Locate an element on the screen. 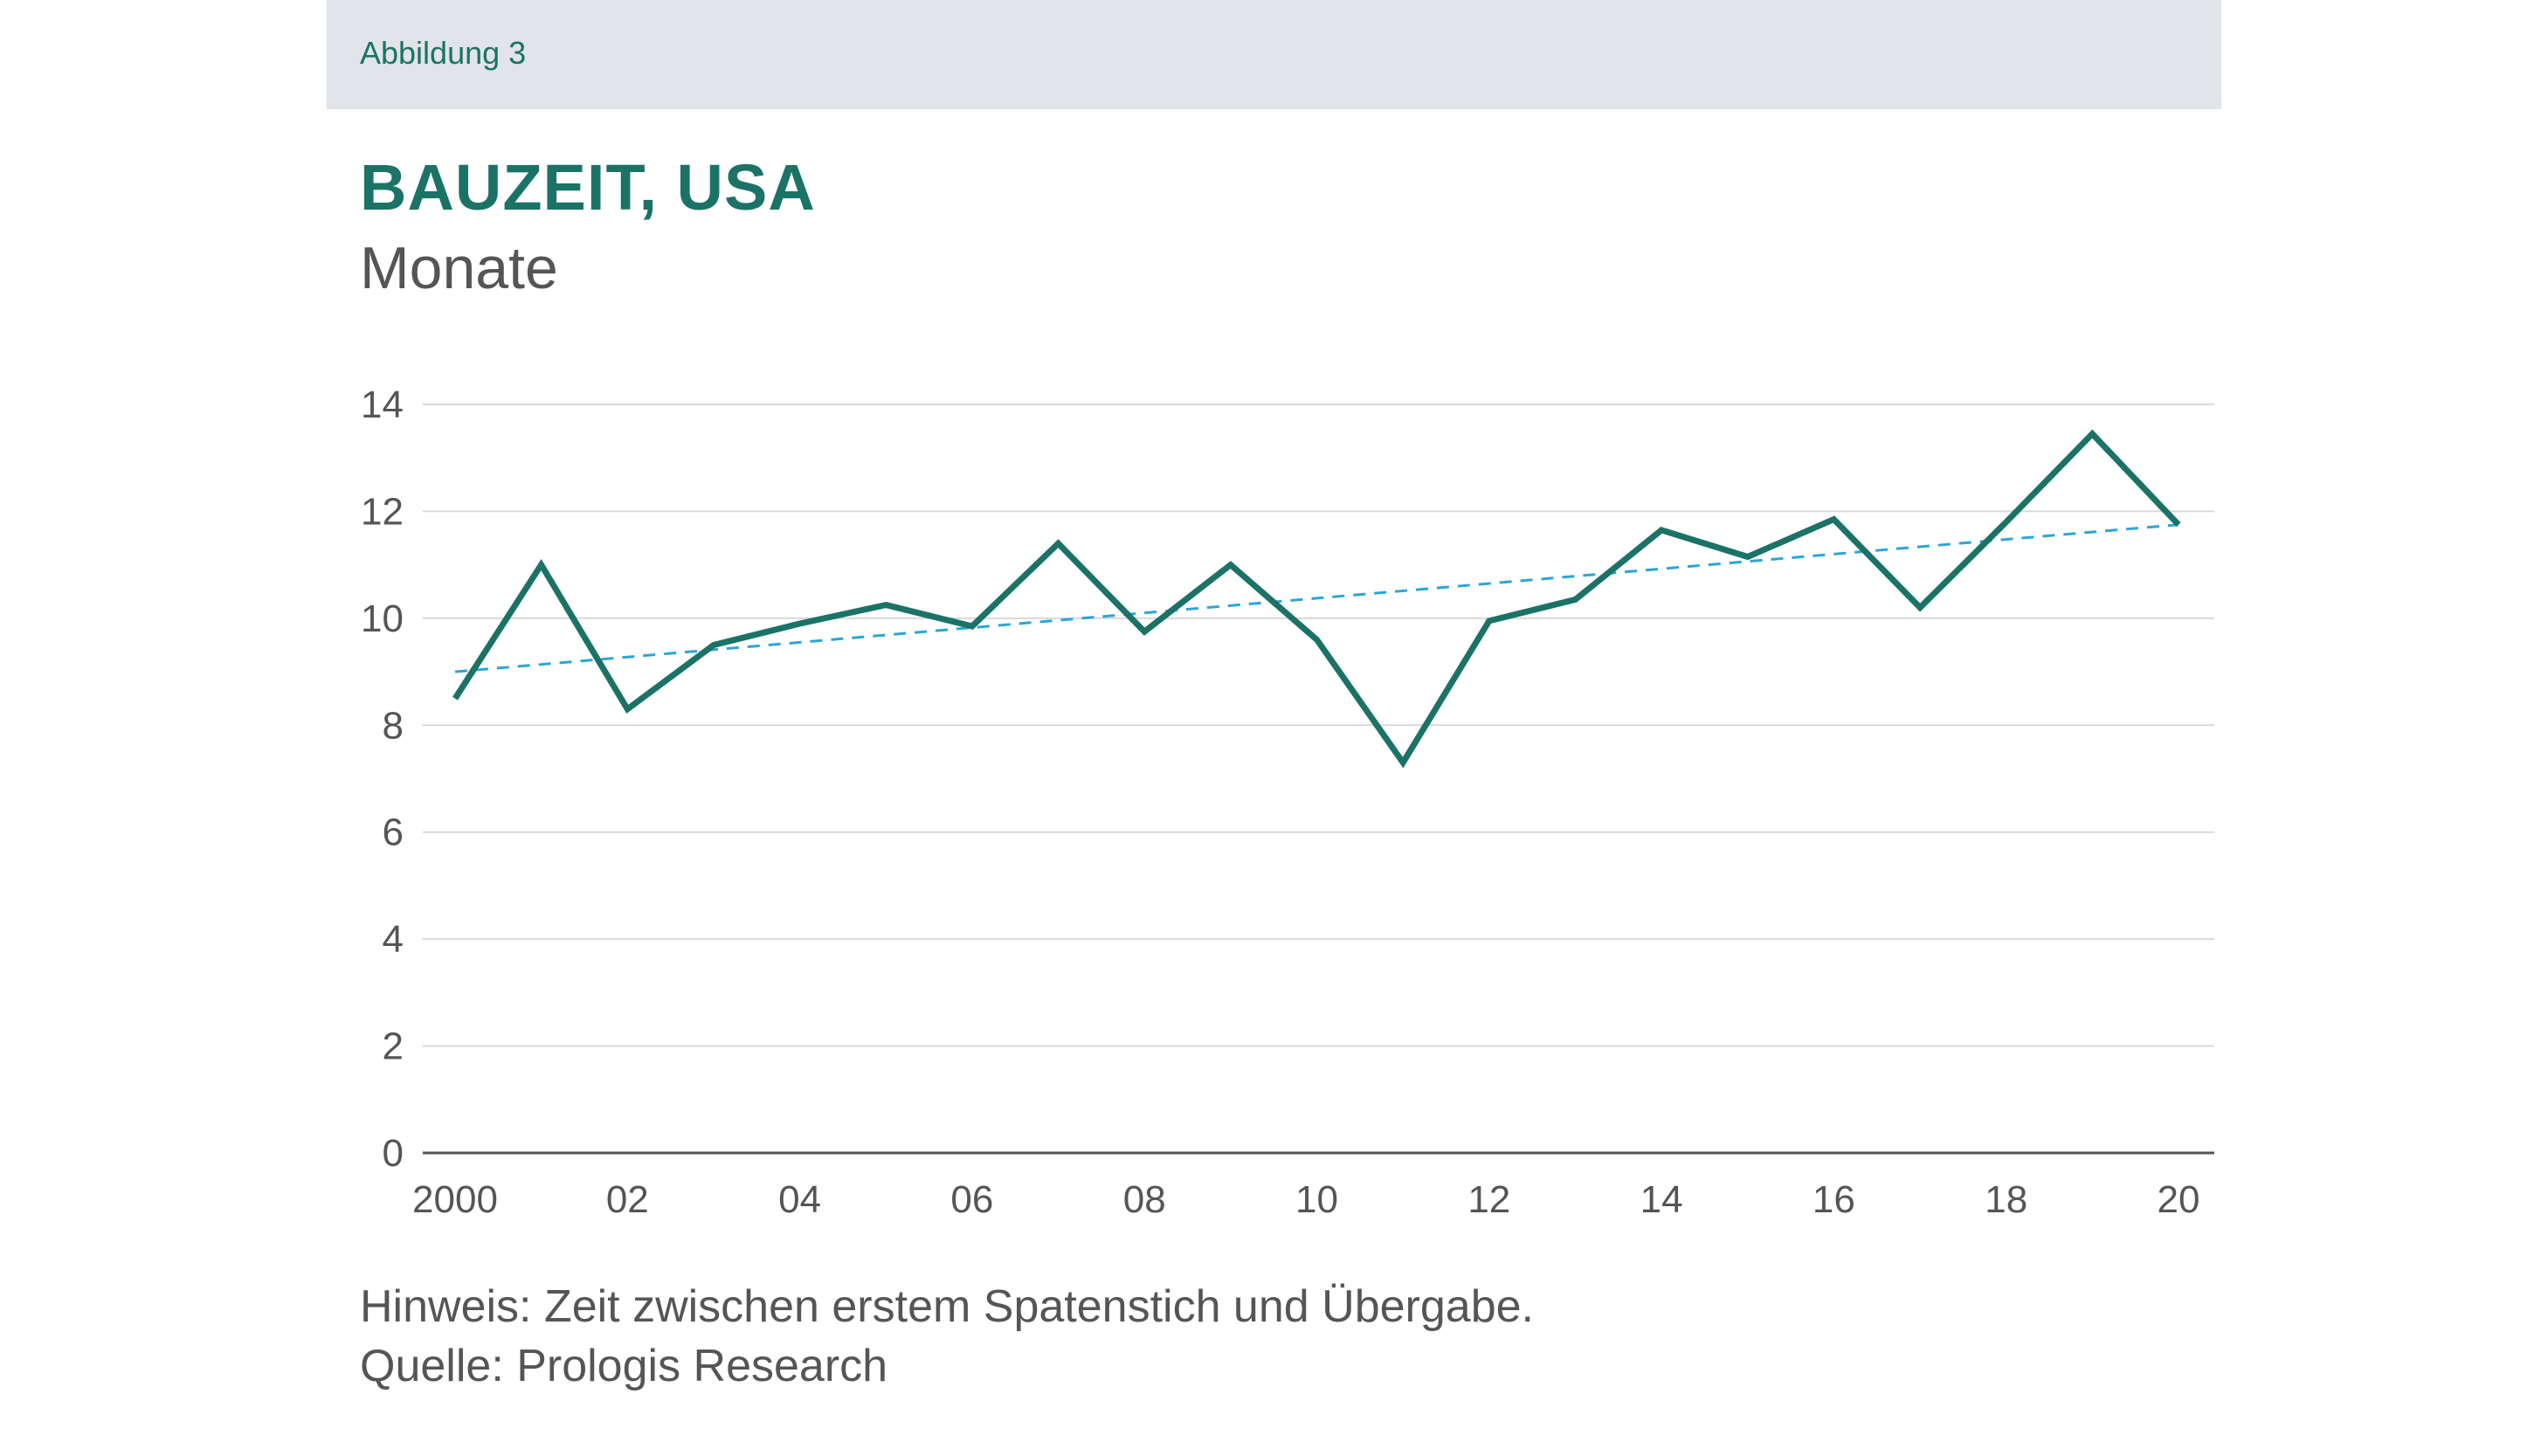 Image resolution: width=2548 pixels, height=1456 pixels. chart-source: Quelle: Prologis Research is located at coordinates (624, 1366).